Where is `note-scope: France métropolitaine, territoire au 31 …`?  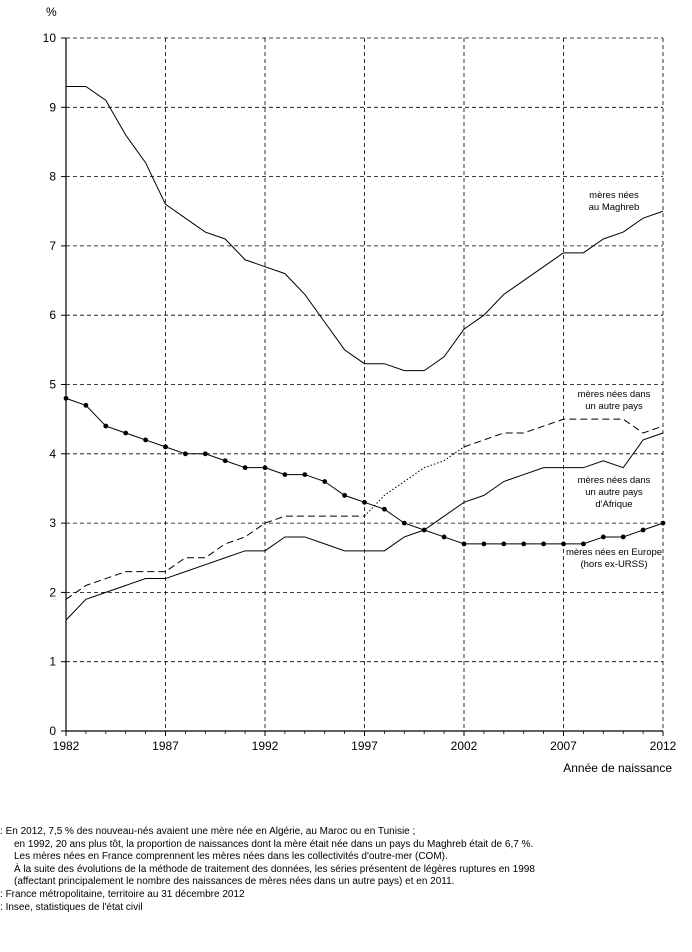 note-scope: France métropolitaine, territoire au 31 … is located at coordinates (345, 895).